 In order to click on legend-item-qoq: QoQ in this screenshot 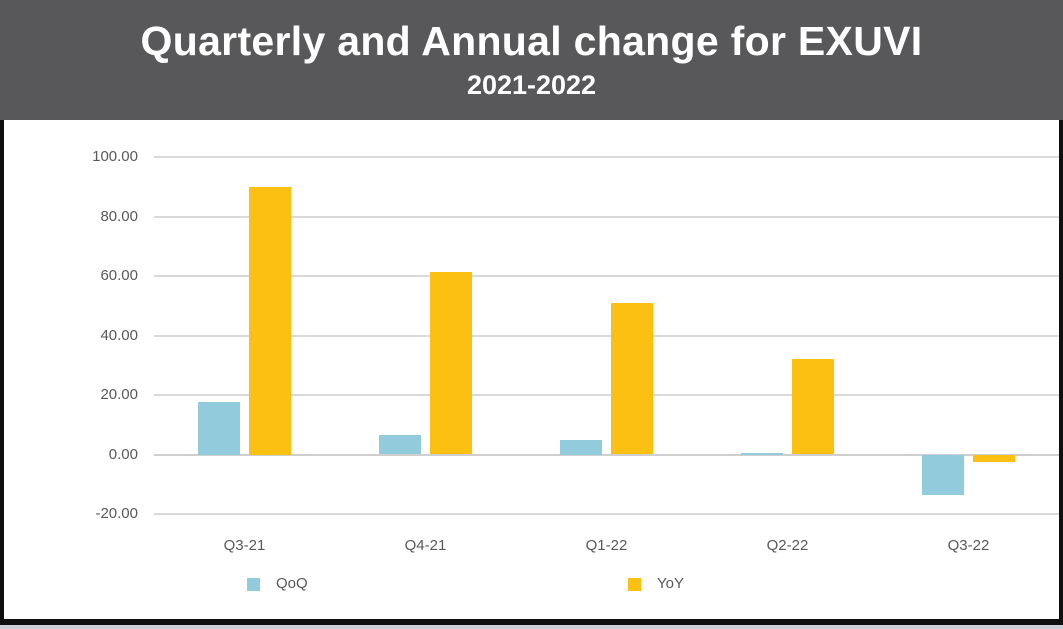, I will do `click(277, 584)`.